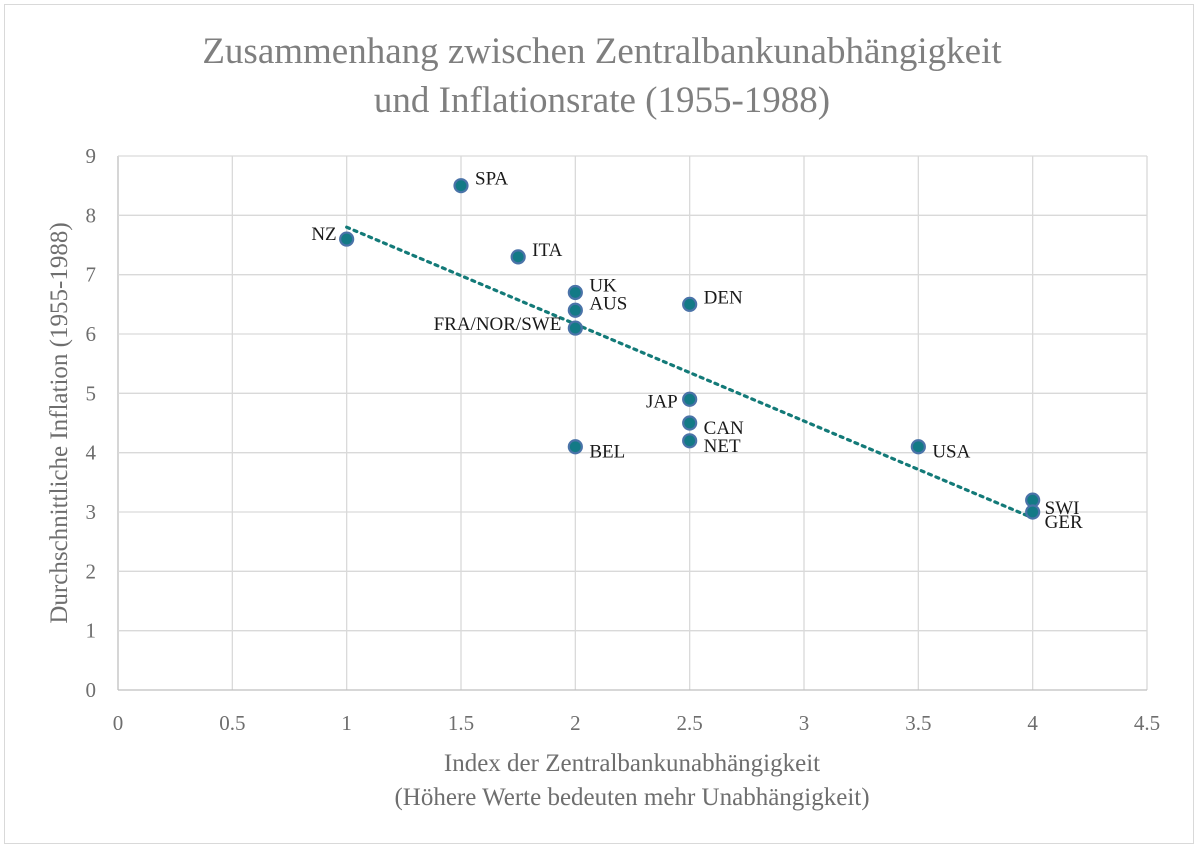  I want to click on point-label: FRA/NOR/SWE, so click(498, 324).